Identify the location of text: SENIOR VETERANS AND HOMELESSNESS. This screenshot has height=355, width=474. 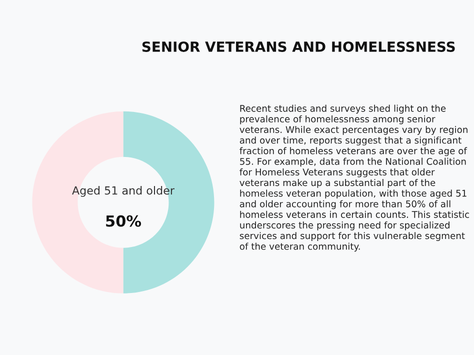
(298, 46).